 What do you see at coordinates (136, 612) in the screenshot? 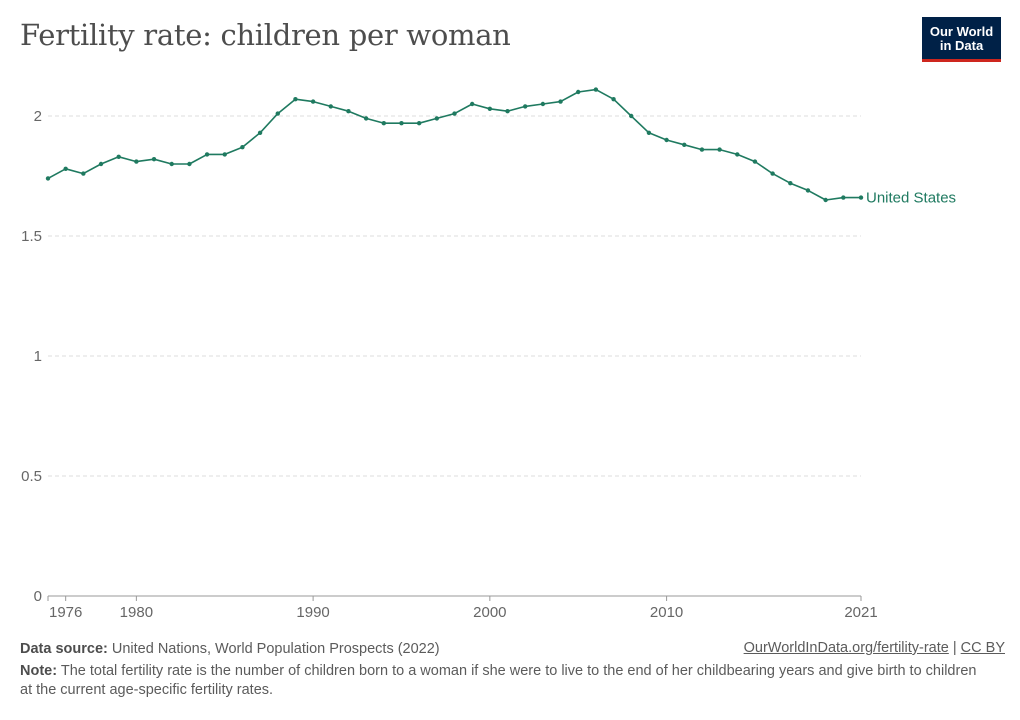
I see `x-tick-label: 1980` at bounding box center [136, 612].